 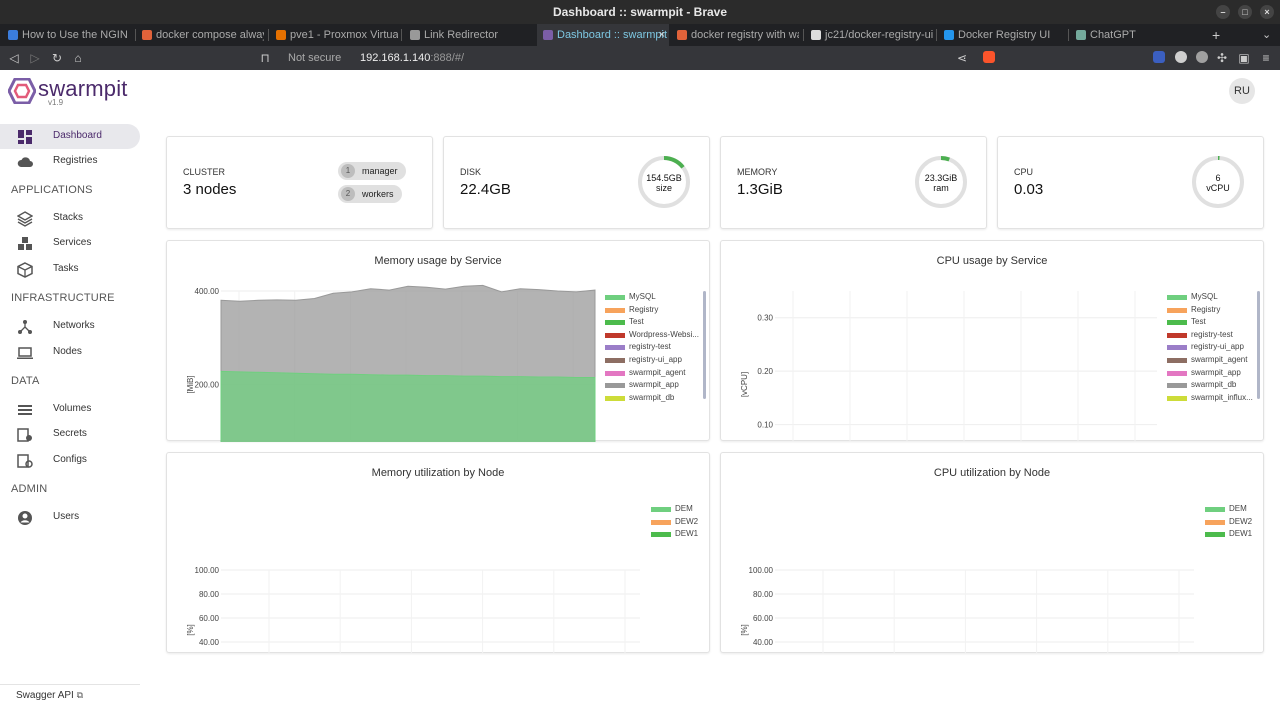 I want to click on legend-label: registry-ui_app, so click(x=655, y=359).